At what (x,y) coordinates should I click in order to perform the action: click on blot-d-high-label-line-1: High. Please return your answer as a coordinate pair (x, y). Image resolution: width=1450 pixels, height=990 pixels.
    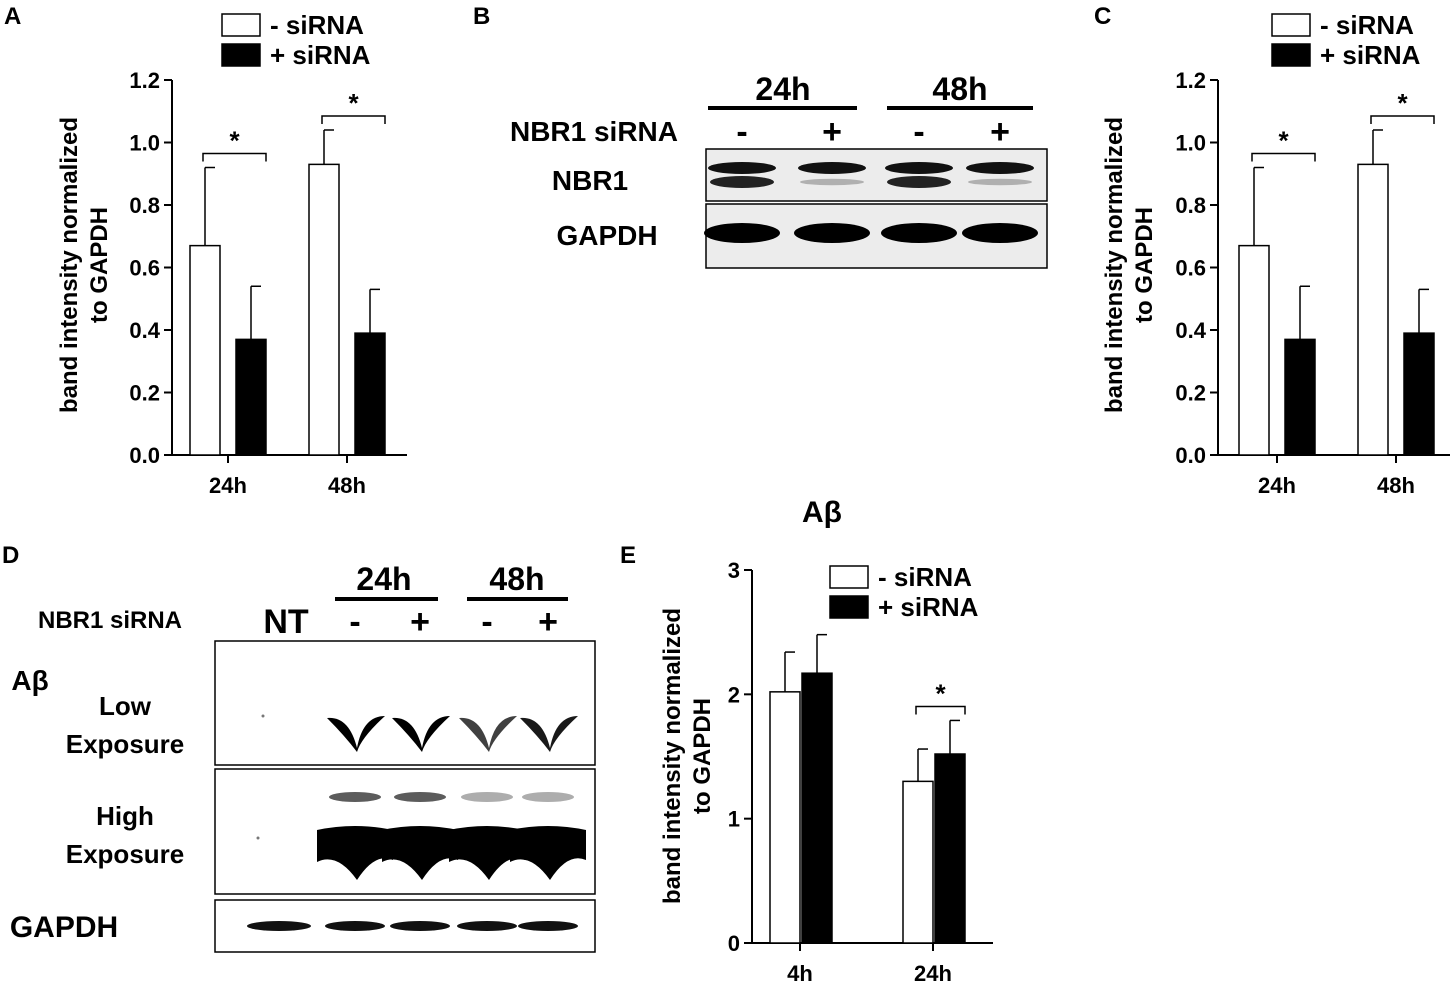
    Looking at the image, I should click on (125, 816).